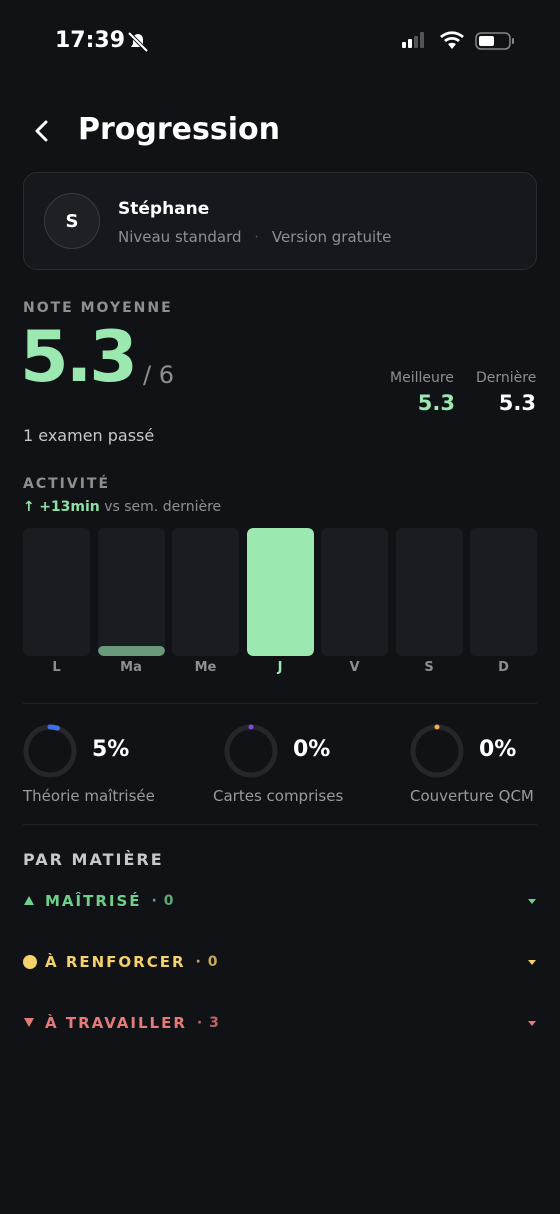 This screenshot has width=560, height=1214. I want to click on status-icons, so click(458, 40).